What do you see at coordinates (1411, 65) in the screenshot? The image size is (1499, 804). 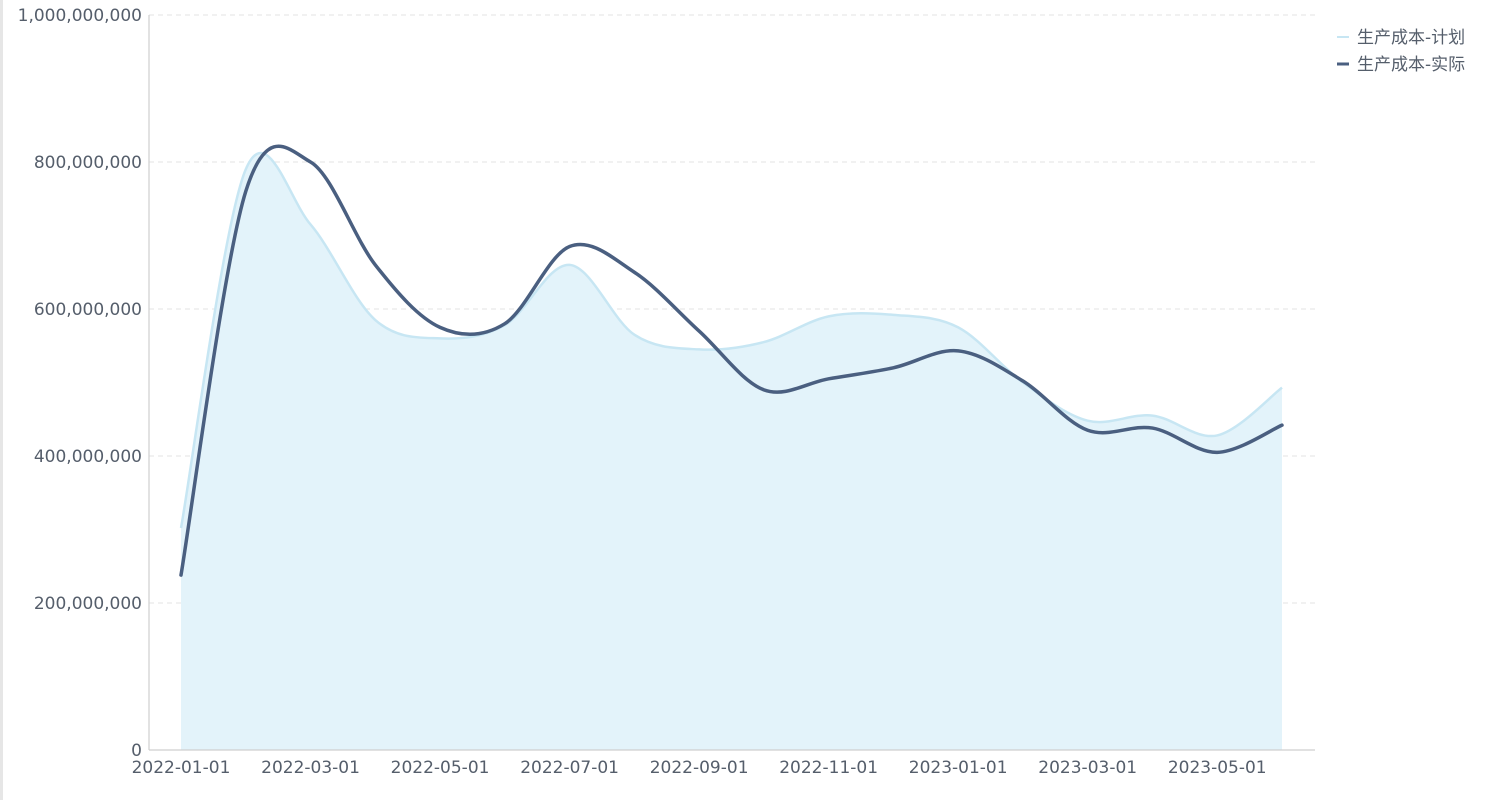 I see `legend-label-actual: 生产成本-实际` at bounding box center [1411, 65].